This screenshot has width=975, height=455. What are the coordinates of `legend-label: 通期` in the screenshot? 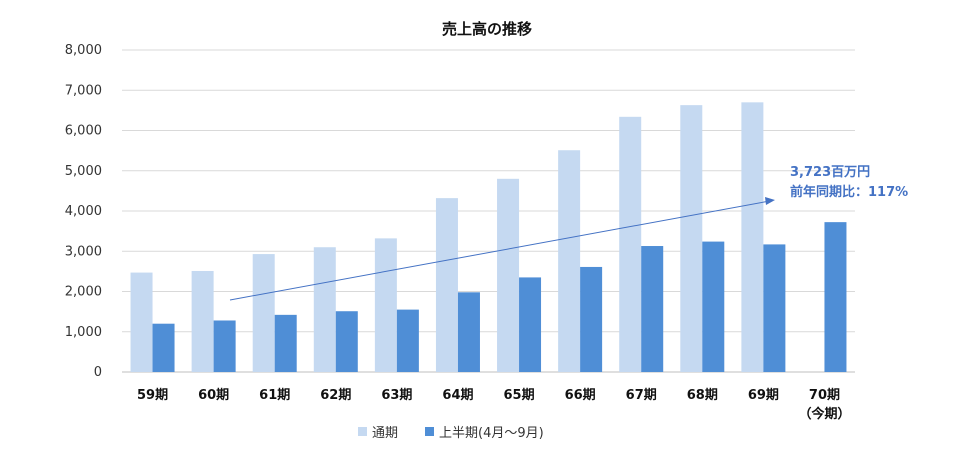 It's located at (385, 433).